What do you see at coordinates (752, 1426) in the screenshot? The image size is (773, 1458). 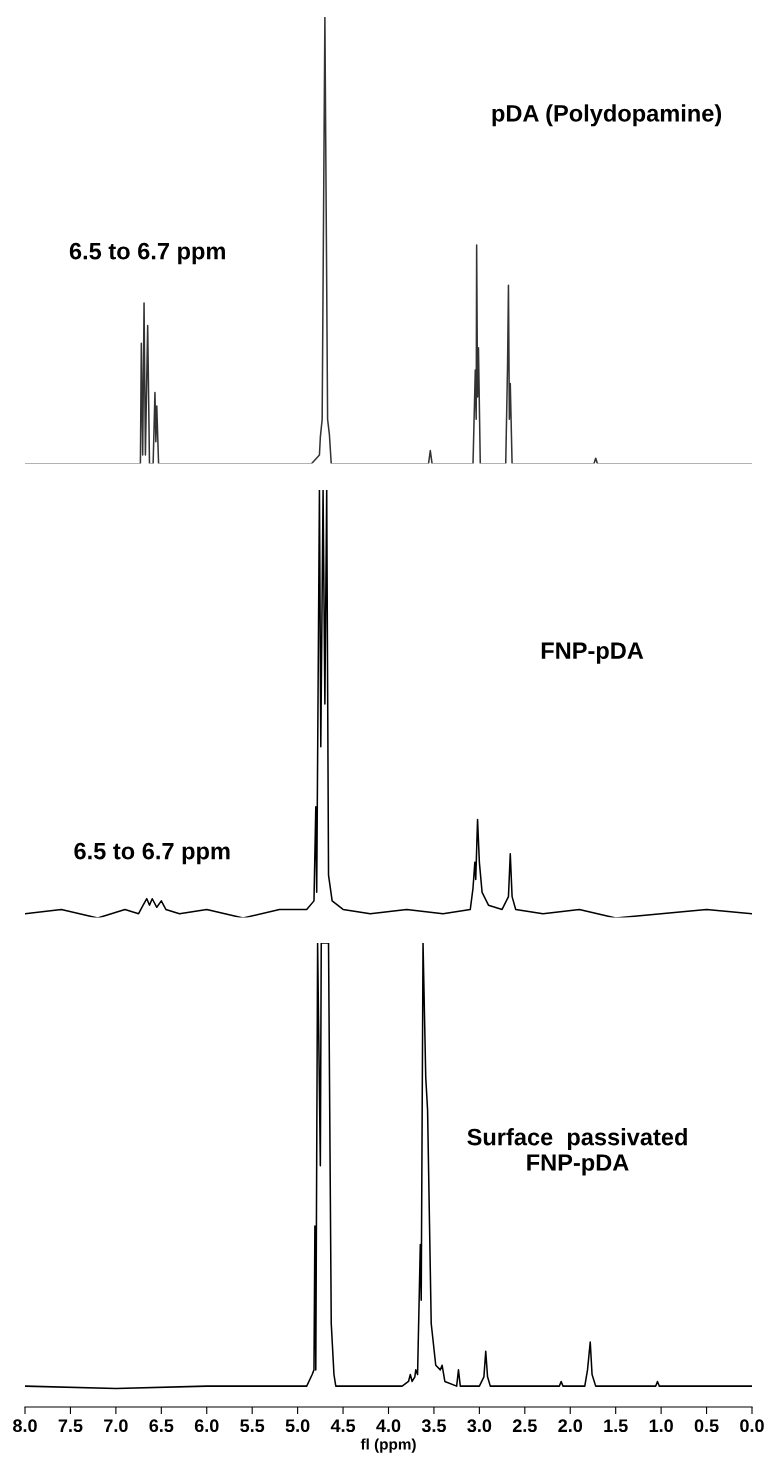 I see `x-tick-label: 0.0` at bounding box center [752, 1426].